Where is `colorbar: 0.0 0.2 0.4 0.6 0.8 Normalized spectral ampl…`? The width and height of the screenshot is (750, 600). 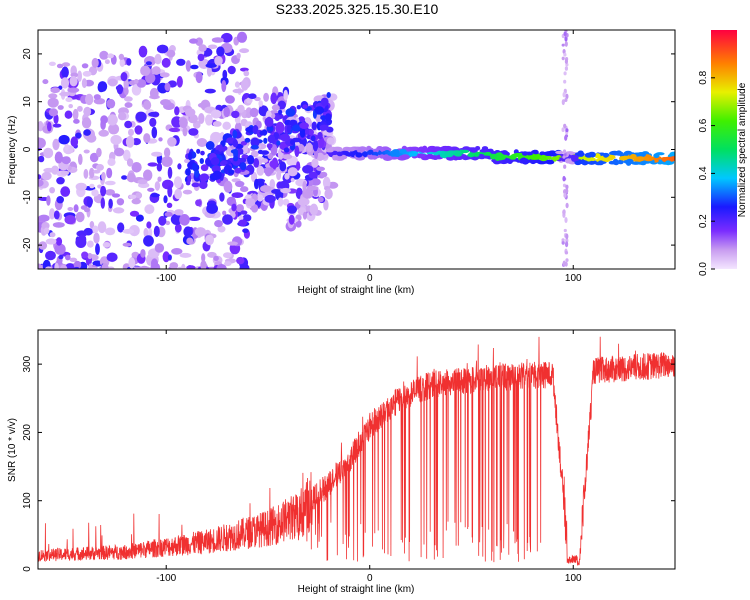 colorbar: 0.0 0.2 0.4 0.6 0.8 Normalized spectral ampl… is located at coordinates (723, 153).